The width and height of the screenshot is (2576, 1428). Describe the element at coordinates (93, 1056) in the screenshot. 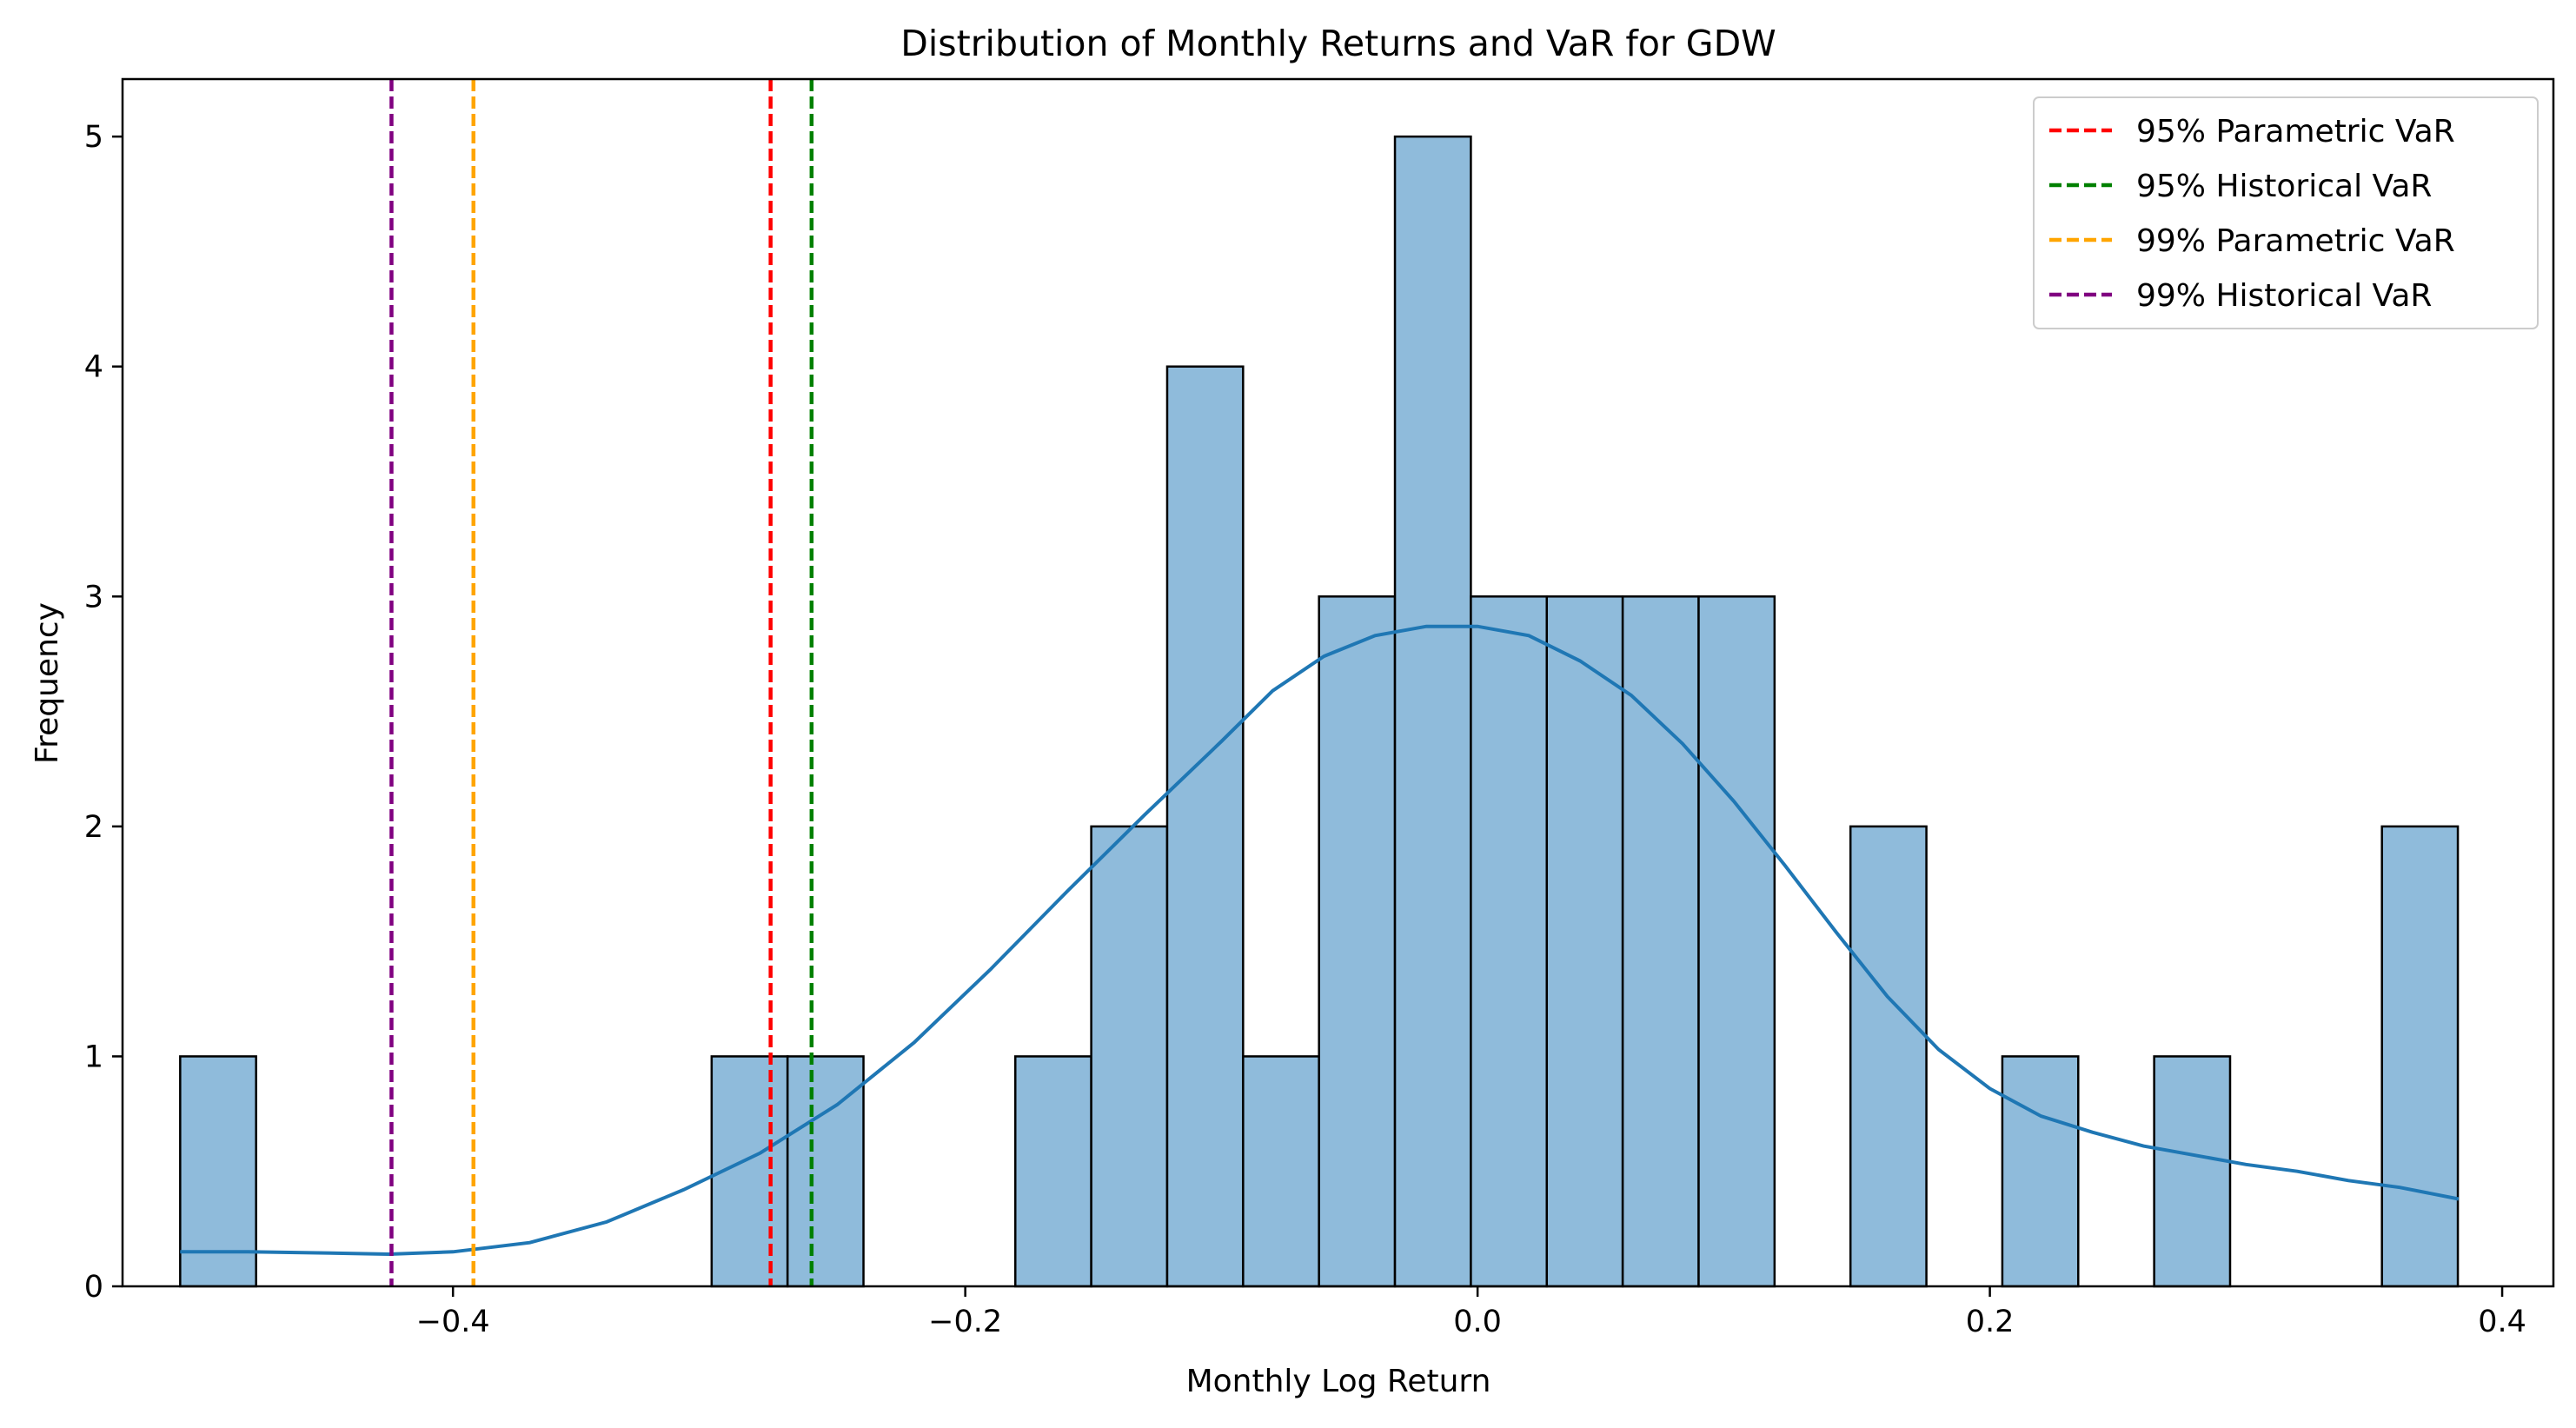

I see `y-tick-label: 1` at that location.